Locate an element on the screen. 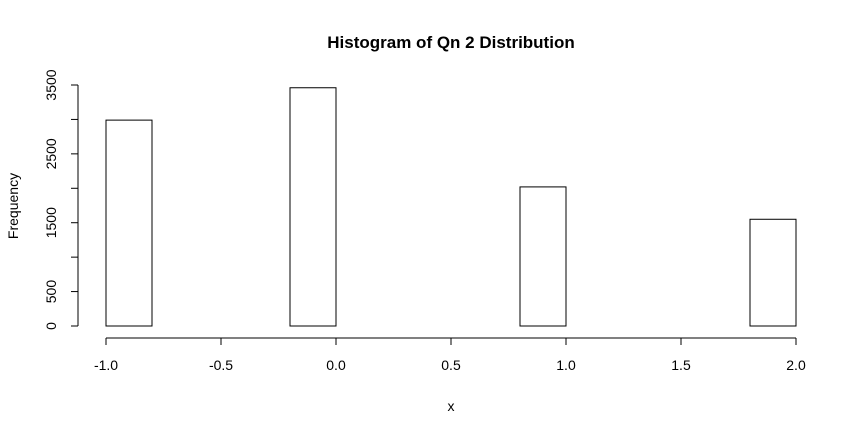 This screenshot has height=434, width=864. x-tick-label: -0.5 is located at coordinates (221, 365).